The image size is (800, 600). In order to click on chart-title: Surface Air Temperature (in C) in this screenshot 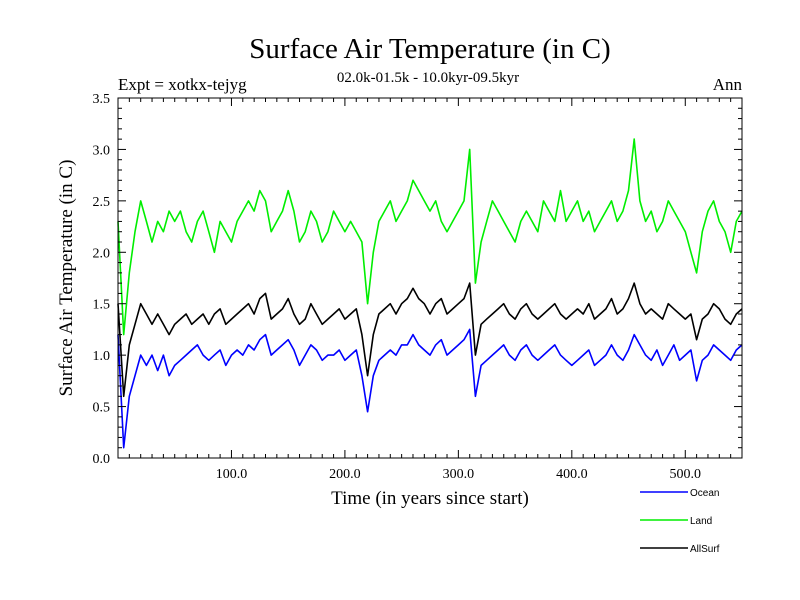, I will do `click(429, 49)`.